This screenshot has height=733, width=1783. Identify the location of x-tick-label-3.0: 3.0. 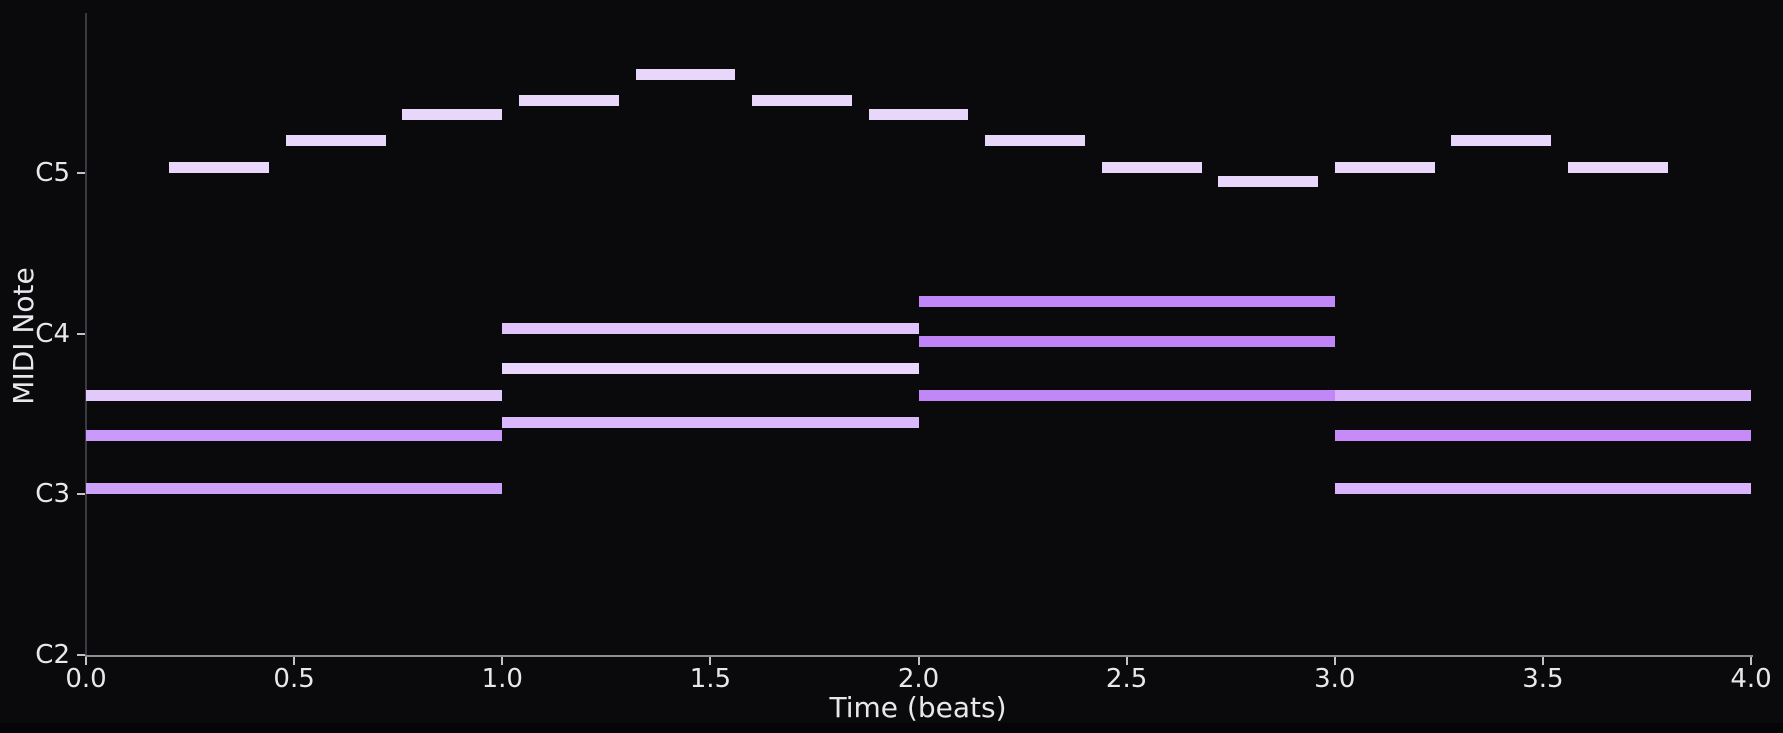
(1335, 679).